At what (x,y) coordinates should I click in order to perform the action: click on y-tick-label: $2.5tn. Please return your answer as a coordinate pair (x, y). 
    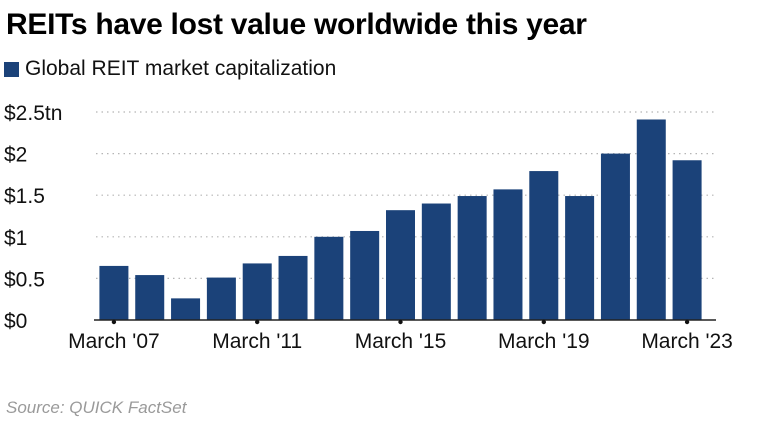
    Looking at the image, I should click on (33, 113).